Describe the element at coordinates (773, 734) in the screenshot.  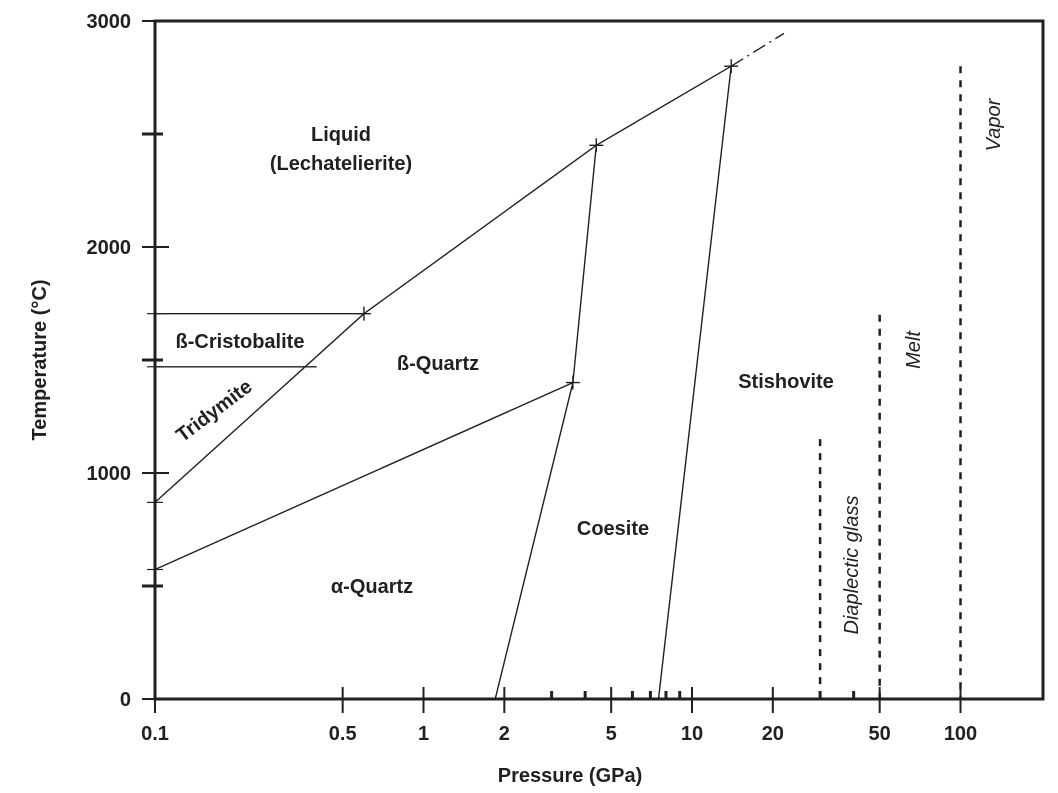
I see `x-tick-label: 20` at that location.